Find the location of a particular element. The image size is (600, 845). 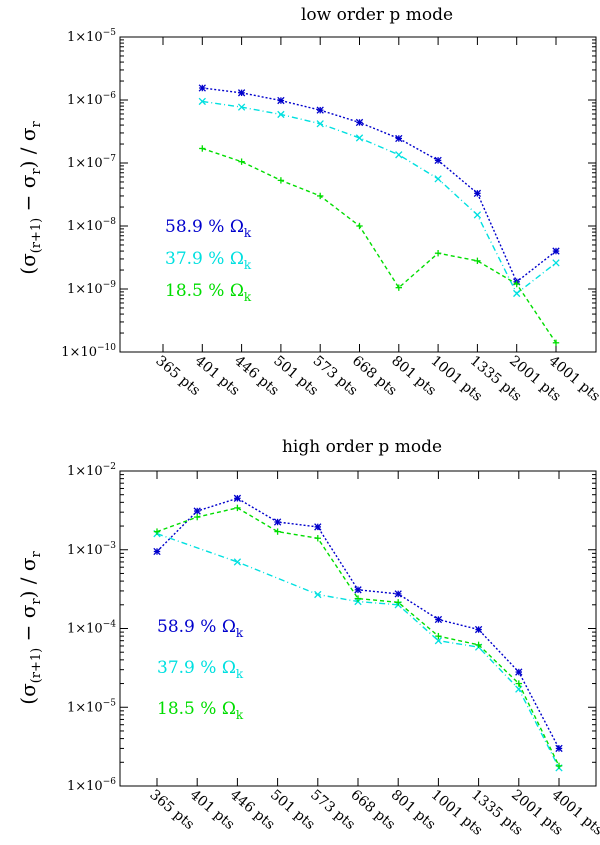

y-tick-label: 1×10⁻⁴ is located at coordinates (91, 628).